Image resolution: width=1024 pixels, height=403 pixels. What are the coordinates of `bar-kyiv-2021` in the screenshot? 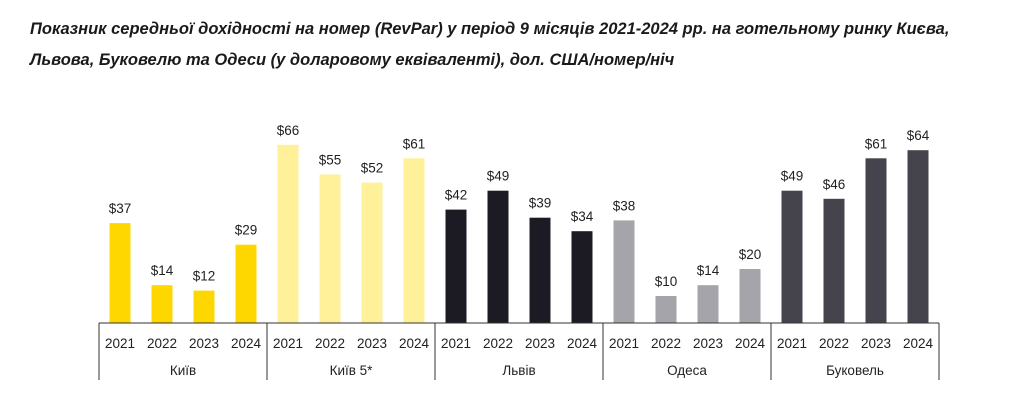 It's located at (120, 273).